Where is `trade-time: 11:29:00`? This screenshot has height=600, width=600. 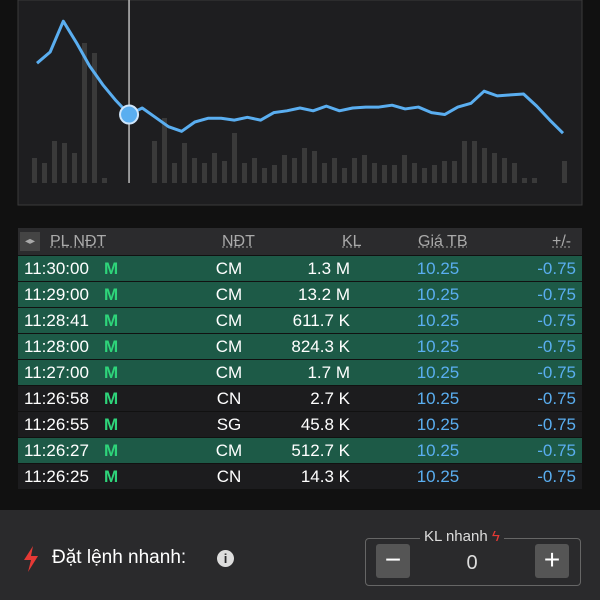 trade-time: 11:29:00 is located at coordinates (56, 294).